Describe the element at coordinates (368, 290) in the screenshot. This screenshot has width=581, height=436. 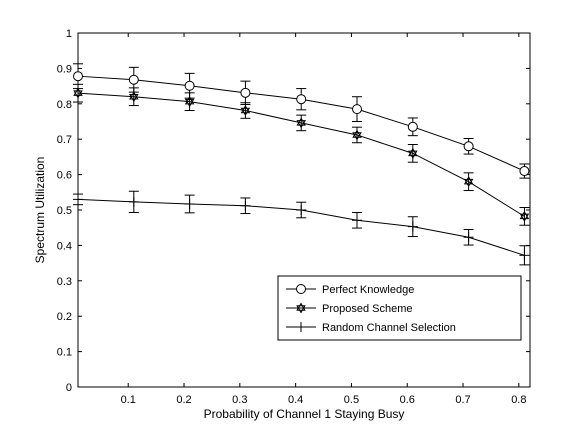
I see `legend-entry: Perfect Knowledge` at that location.